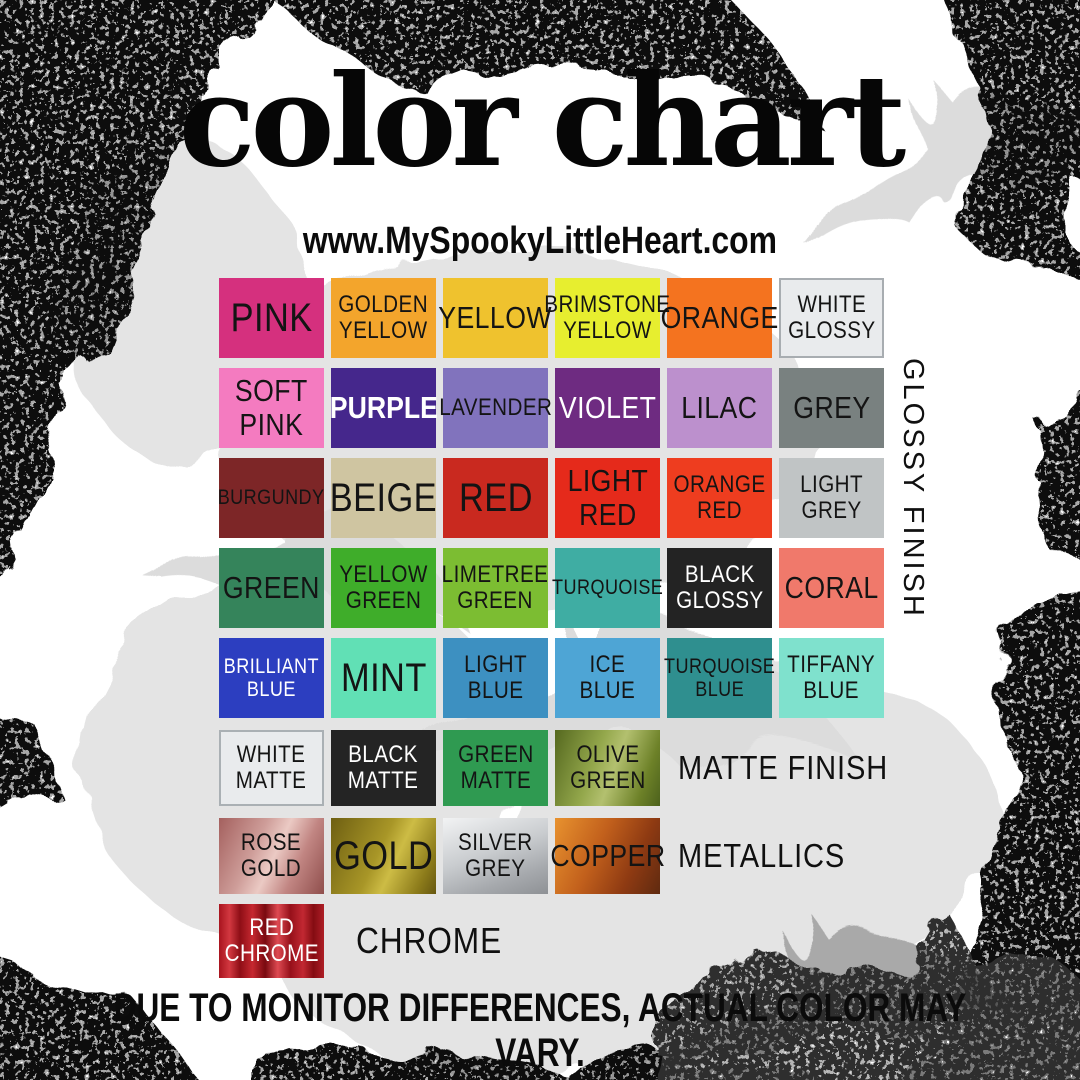 This screenshot has width=1080, height=1080. I want to click on swatch-red-chrome: RED CHROME, so click(271, 941).